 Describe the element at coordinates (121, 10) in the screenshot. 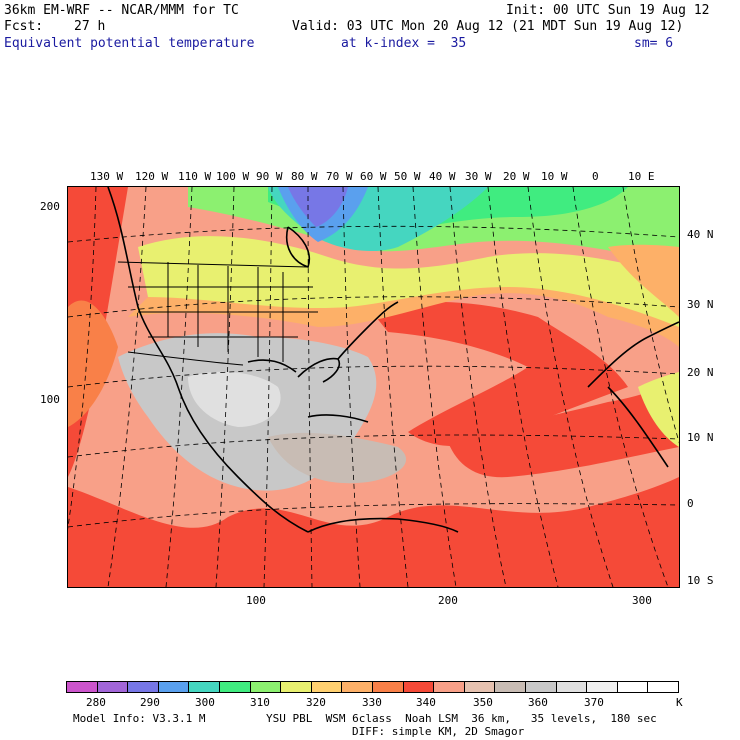

I see `model-title: 36km EM-WRF -- NCAR/MMM for TC` at that location.